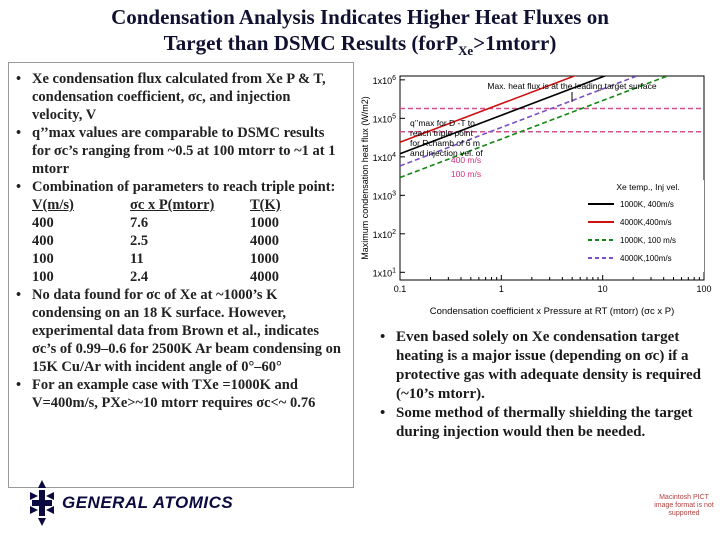  I want to click on x-tick-label: 1, so click(501, 289).